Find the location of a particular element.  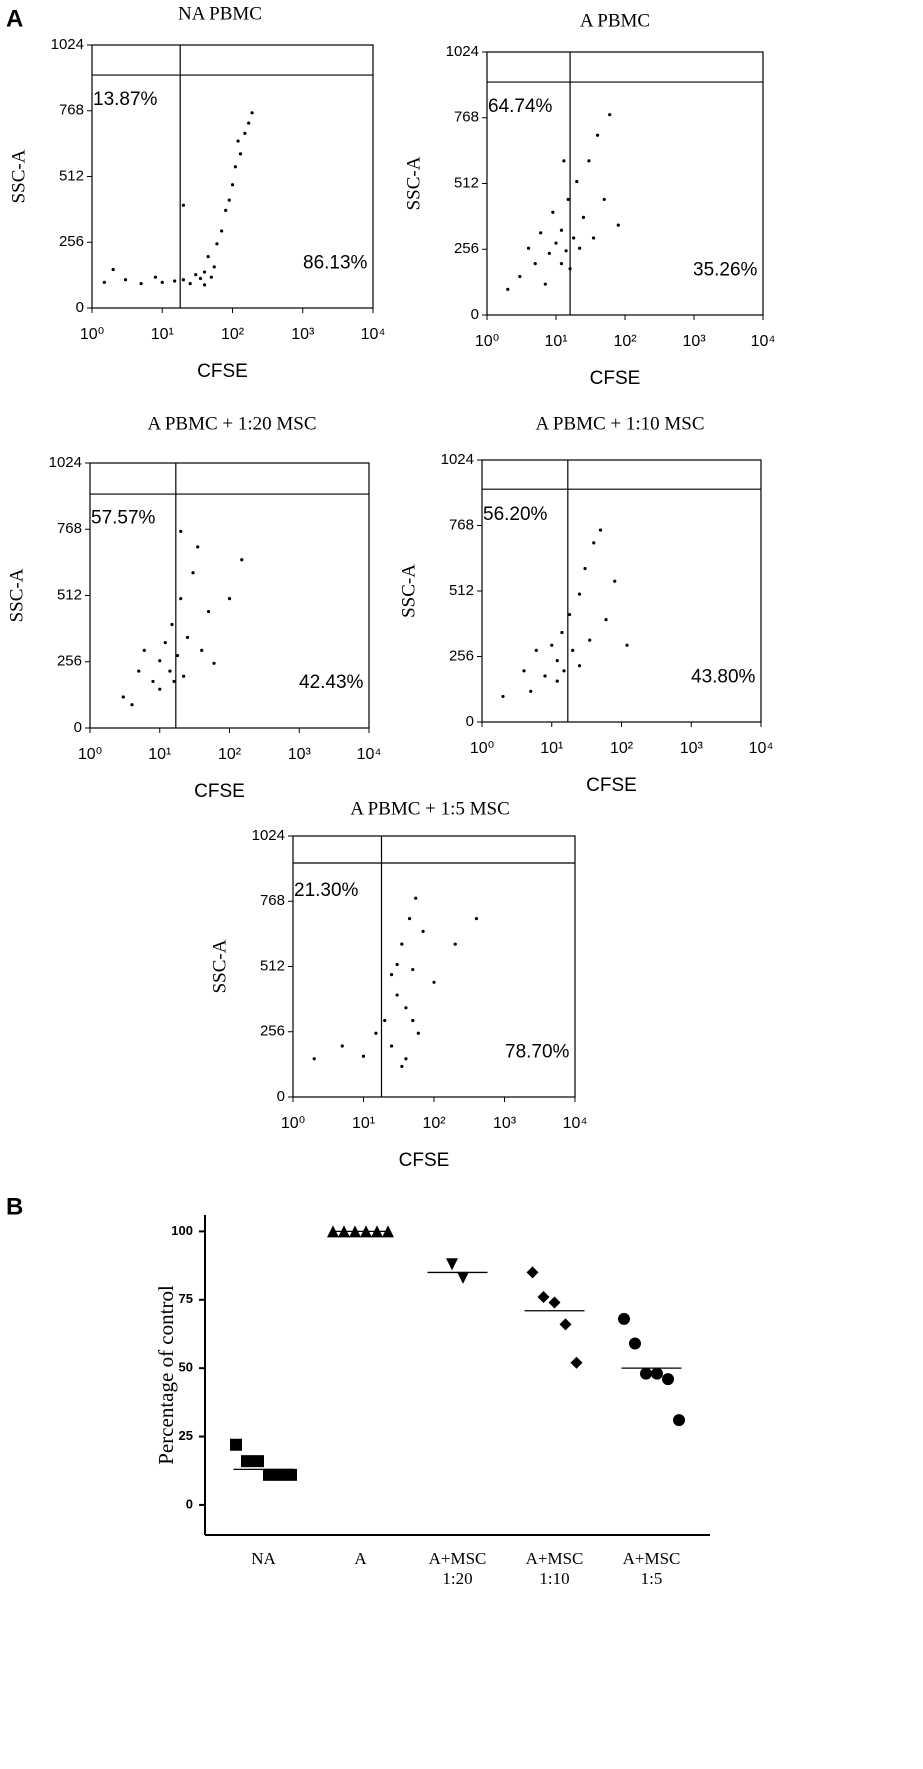

y-tick-label: 25 is located at coordinates (186, 1435).